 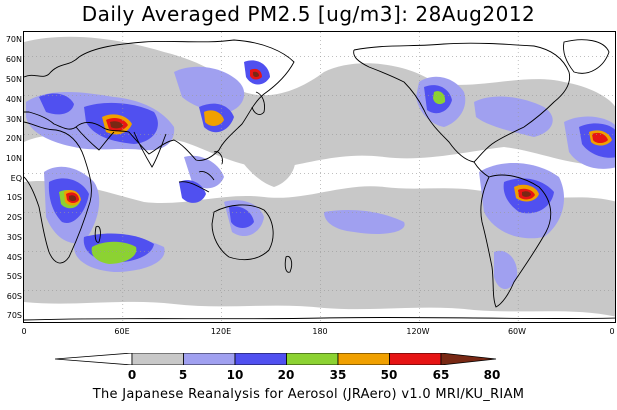 I want to click on lat-label-50n: 50N, so click(x=13, y=79).